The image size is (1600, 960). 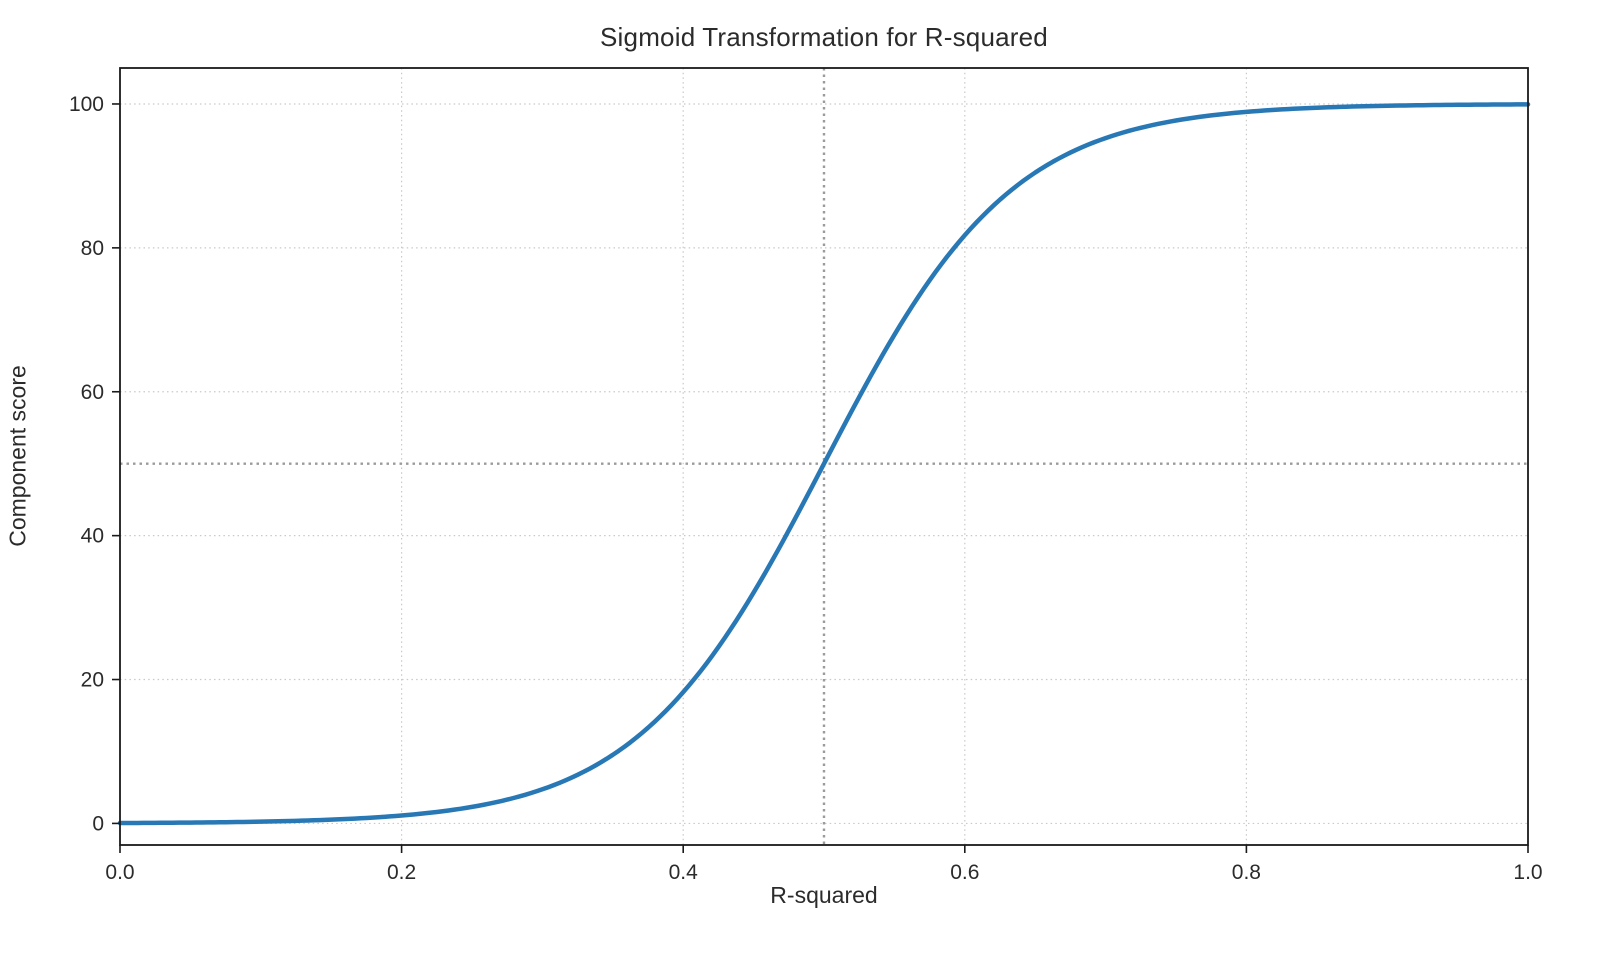 I want to click on y-tick-label: 80, so click(x=92, y=248).